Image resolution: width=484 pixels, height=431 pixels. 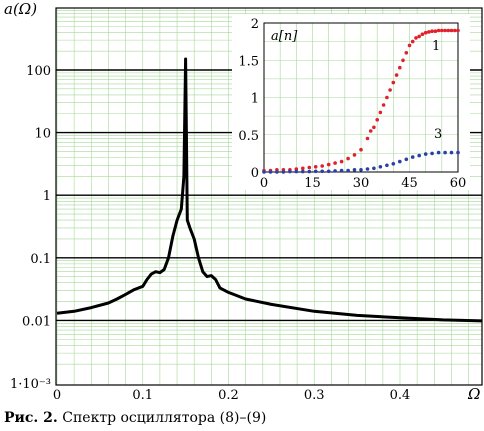 I want to click on main-y-tick-label: 10, so click(x=42, y=134).